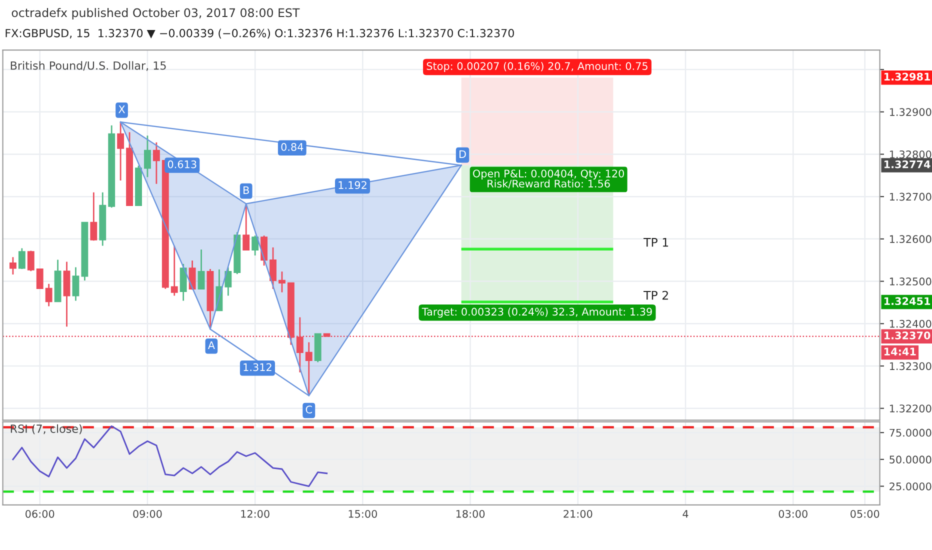 Image resolution: width=932 pixels, height=550 pixels. Describe the element at coordinates (246, 190) in the screenshot. I see `annotation: B` at that location.